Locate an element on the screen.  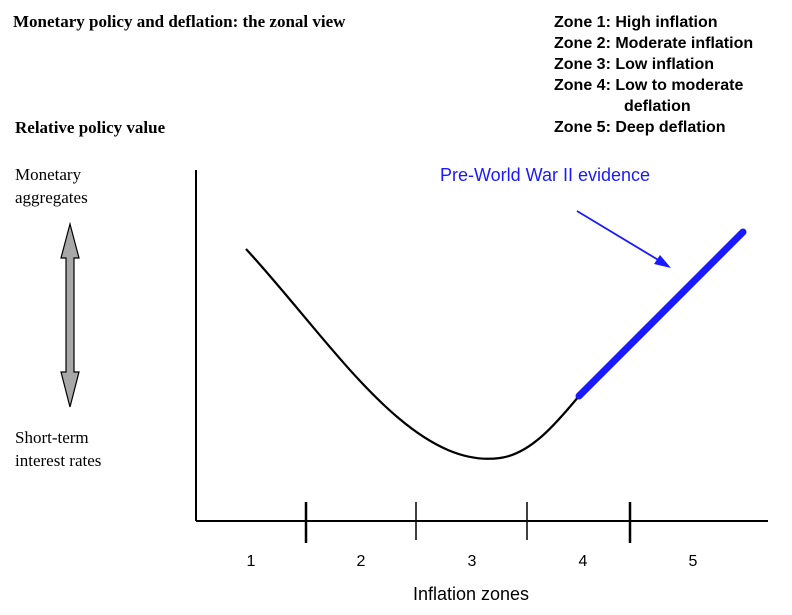
y-axis-bottom-label-line2: interest rates is located at coordinates (58, 460).